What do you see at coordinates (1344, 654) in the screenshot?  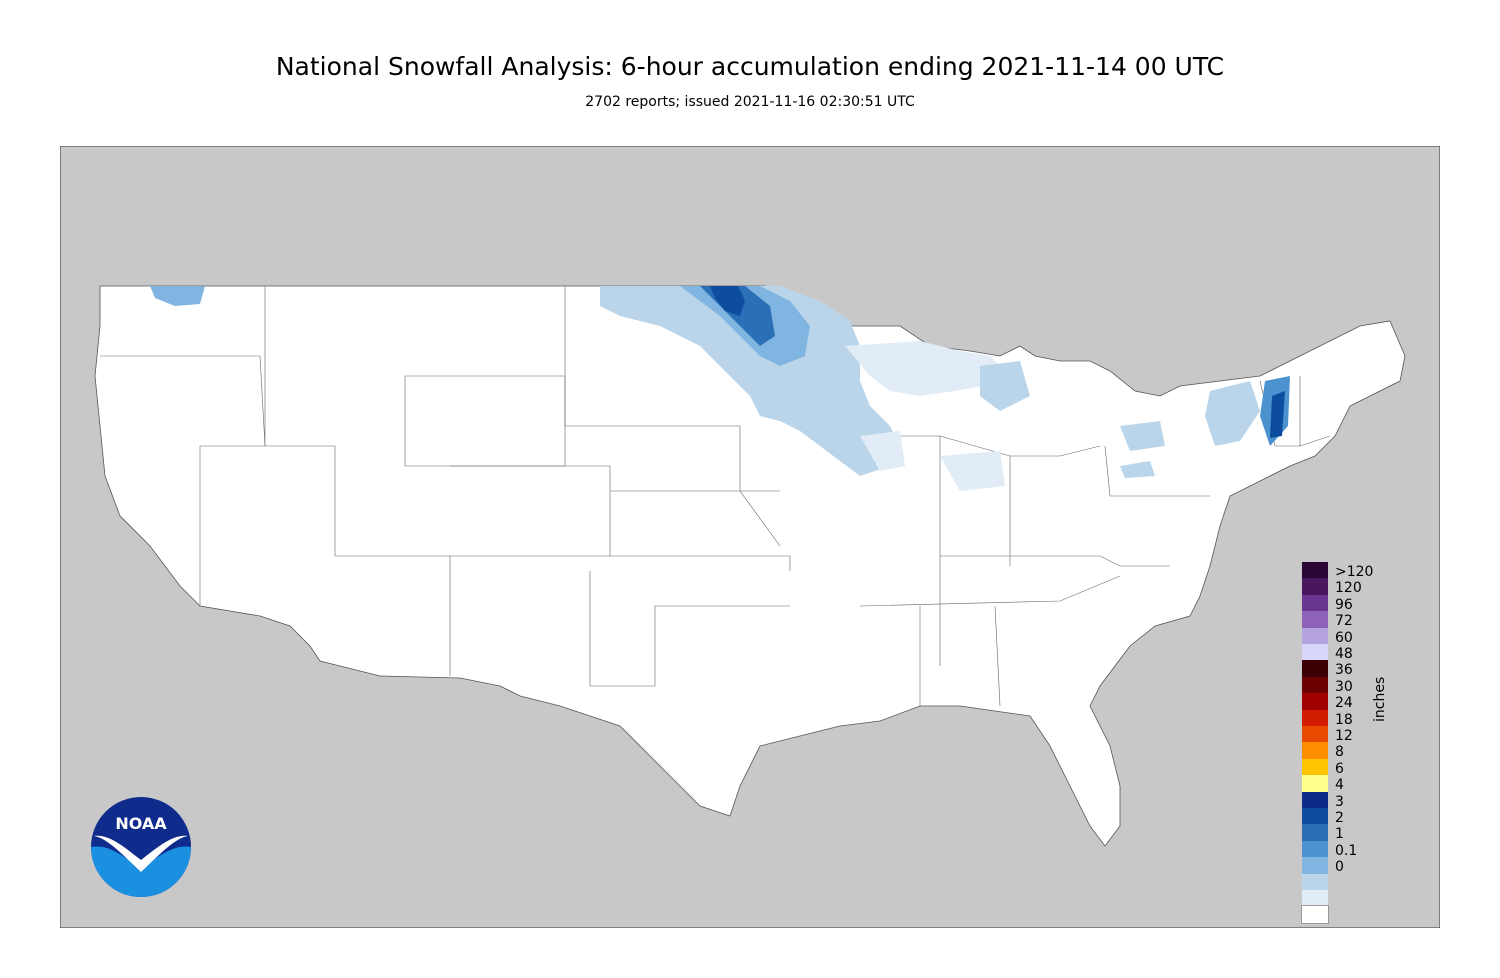 I see `legend-label: 48` at bounding box center [1344, 654].